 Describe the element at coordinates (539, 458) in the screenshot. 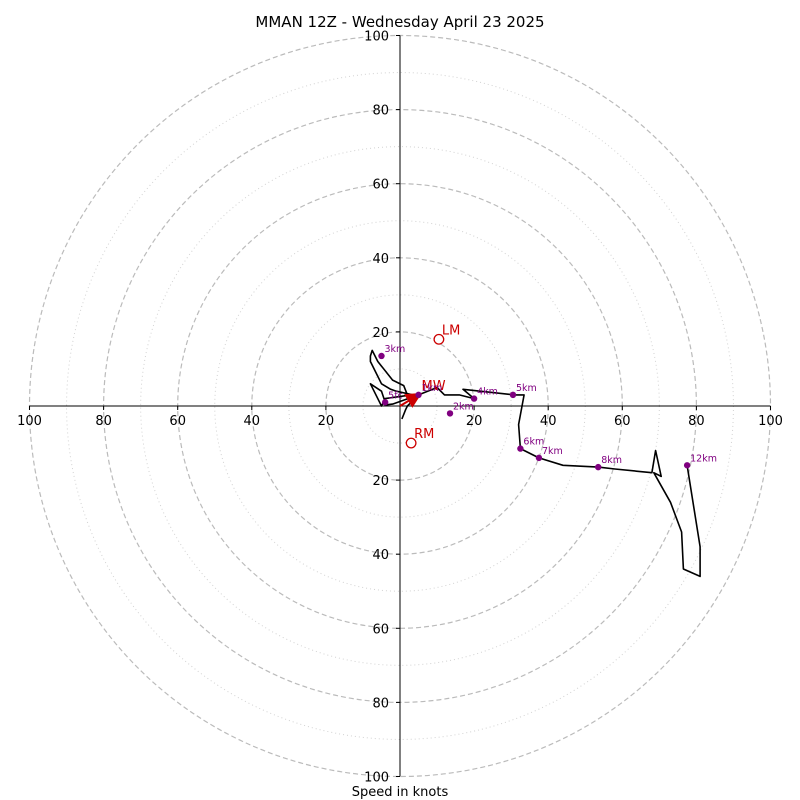

I see `height-marker-7km` at that location.